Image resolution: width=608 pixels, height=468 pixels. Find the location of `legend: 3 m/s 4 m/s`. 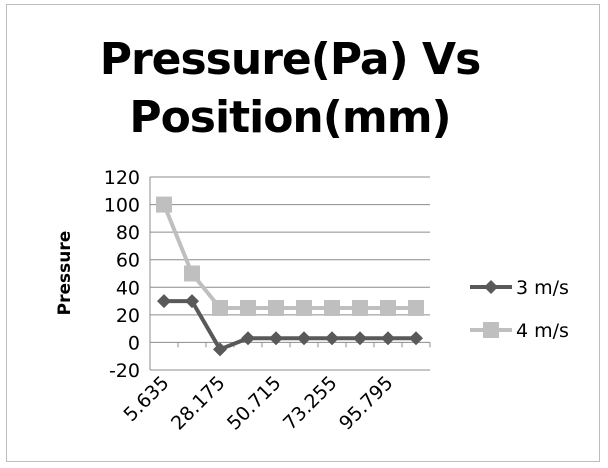

legend: 3 m/s 4 m/s is located at coordinates (519, 309).